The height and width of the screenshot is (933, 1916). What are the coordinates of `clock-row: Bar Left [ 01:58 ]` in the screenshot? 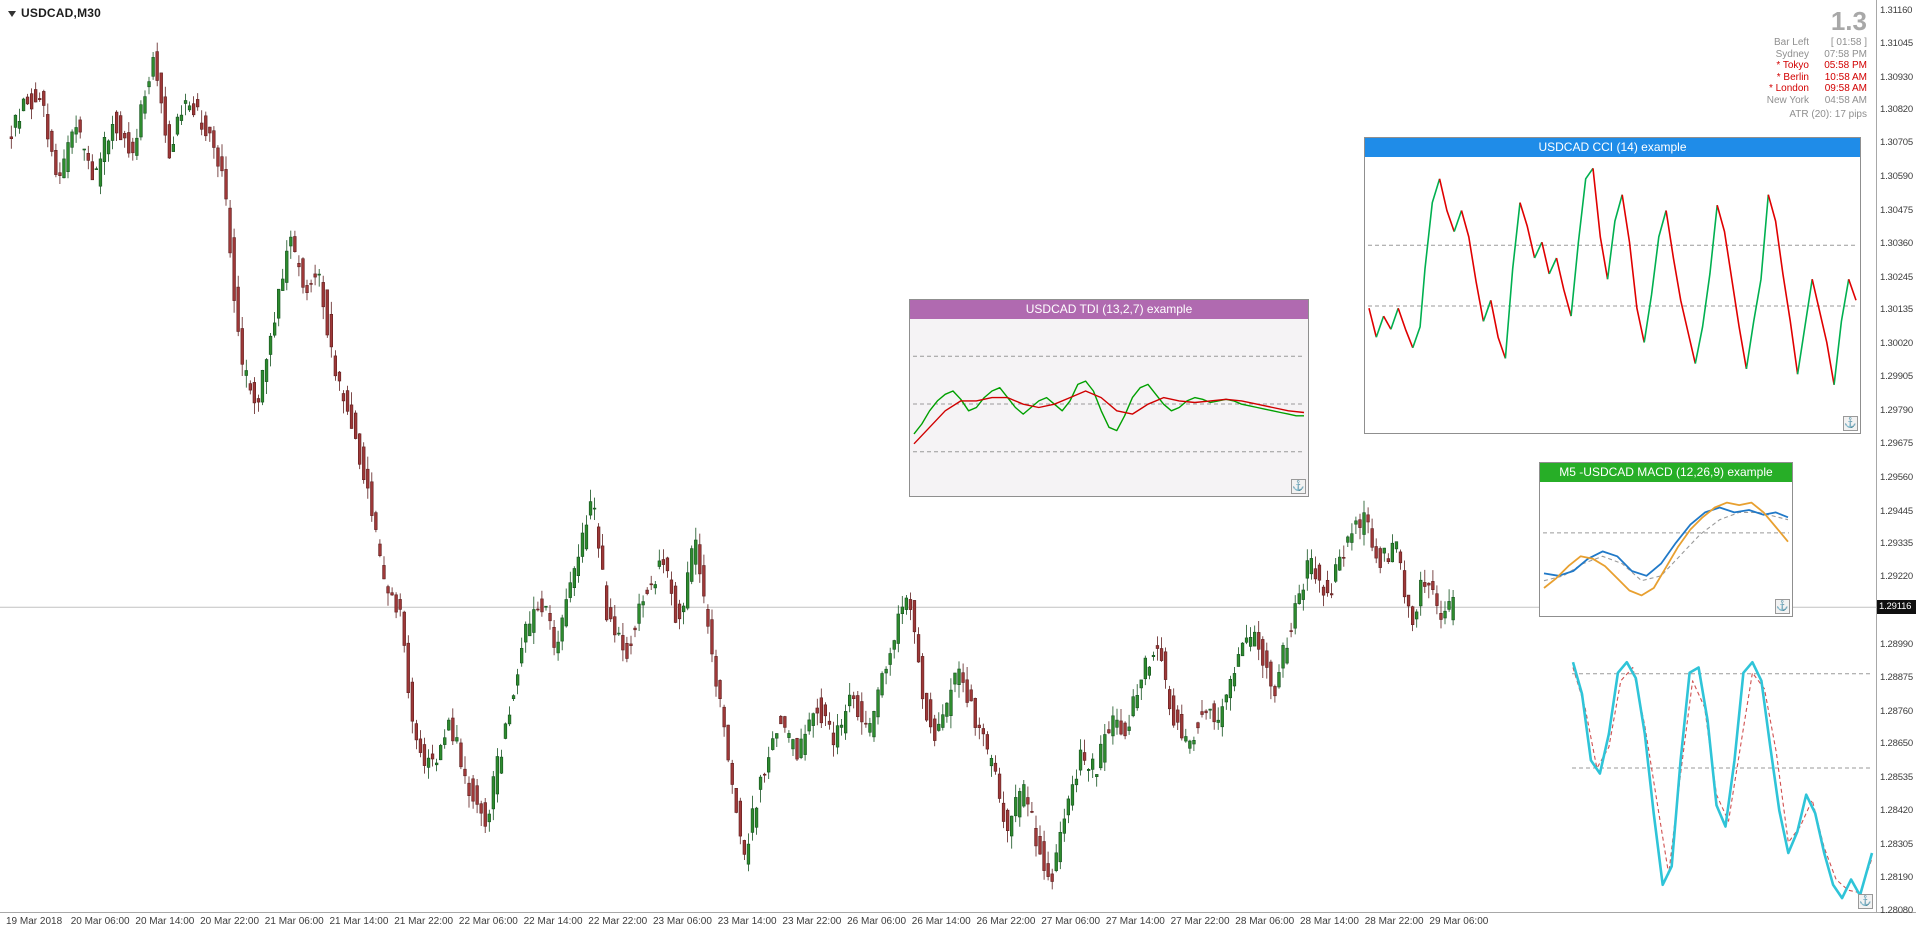 It's located at (1752, 43).